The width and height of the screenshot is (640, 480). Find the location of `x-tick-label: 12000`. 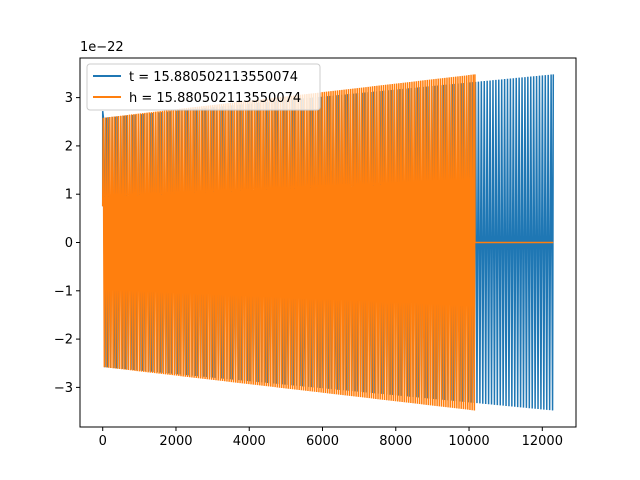

x-tick-label: 12000 is located at coordinates (542, 441).